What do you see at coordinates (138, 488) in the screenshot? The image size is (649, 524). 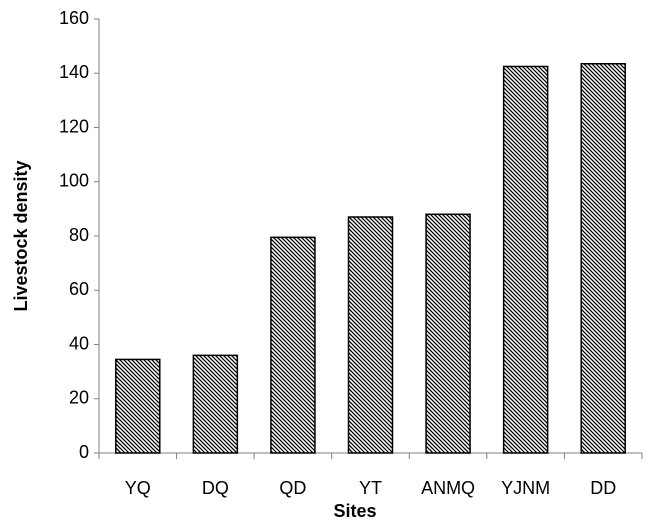 I see `x-tick-label: YQ` at bounding box center [138, 488].